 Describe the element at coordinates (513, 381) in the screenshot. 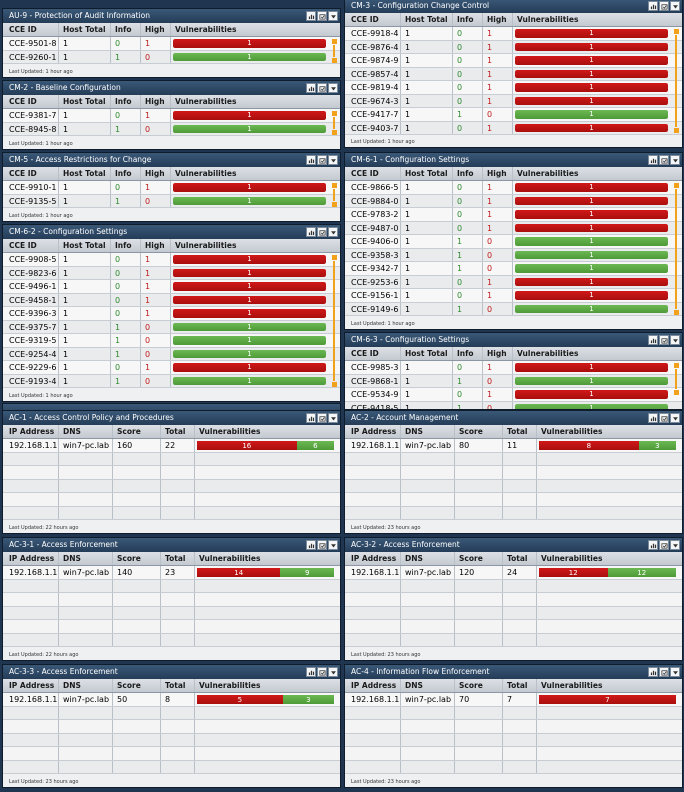

I see `table-row: CCE-9868-1 1 1 0 1` at that location.